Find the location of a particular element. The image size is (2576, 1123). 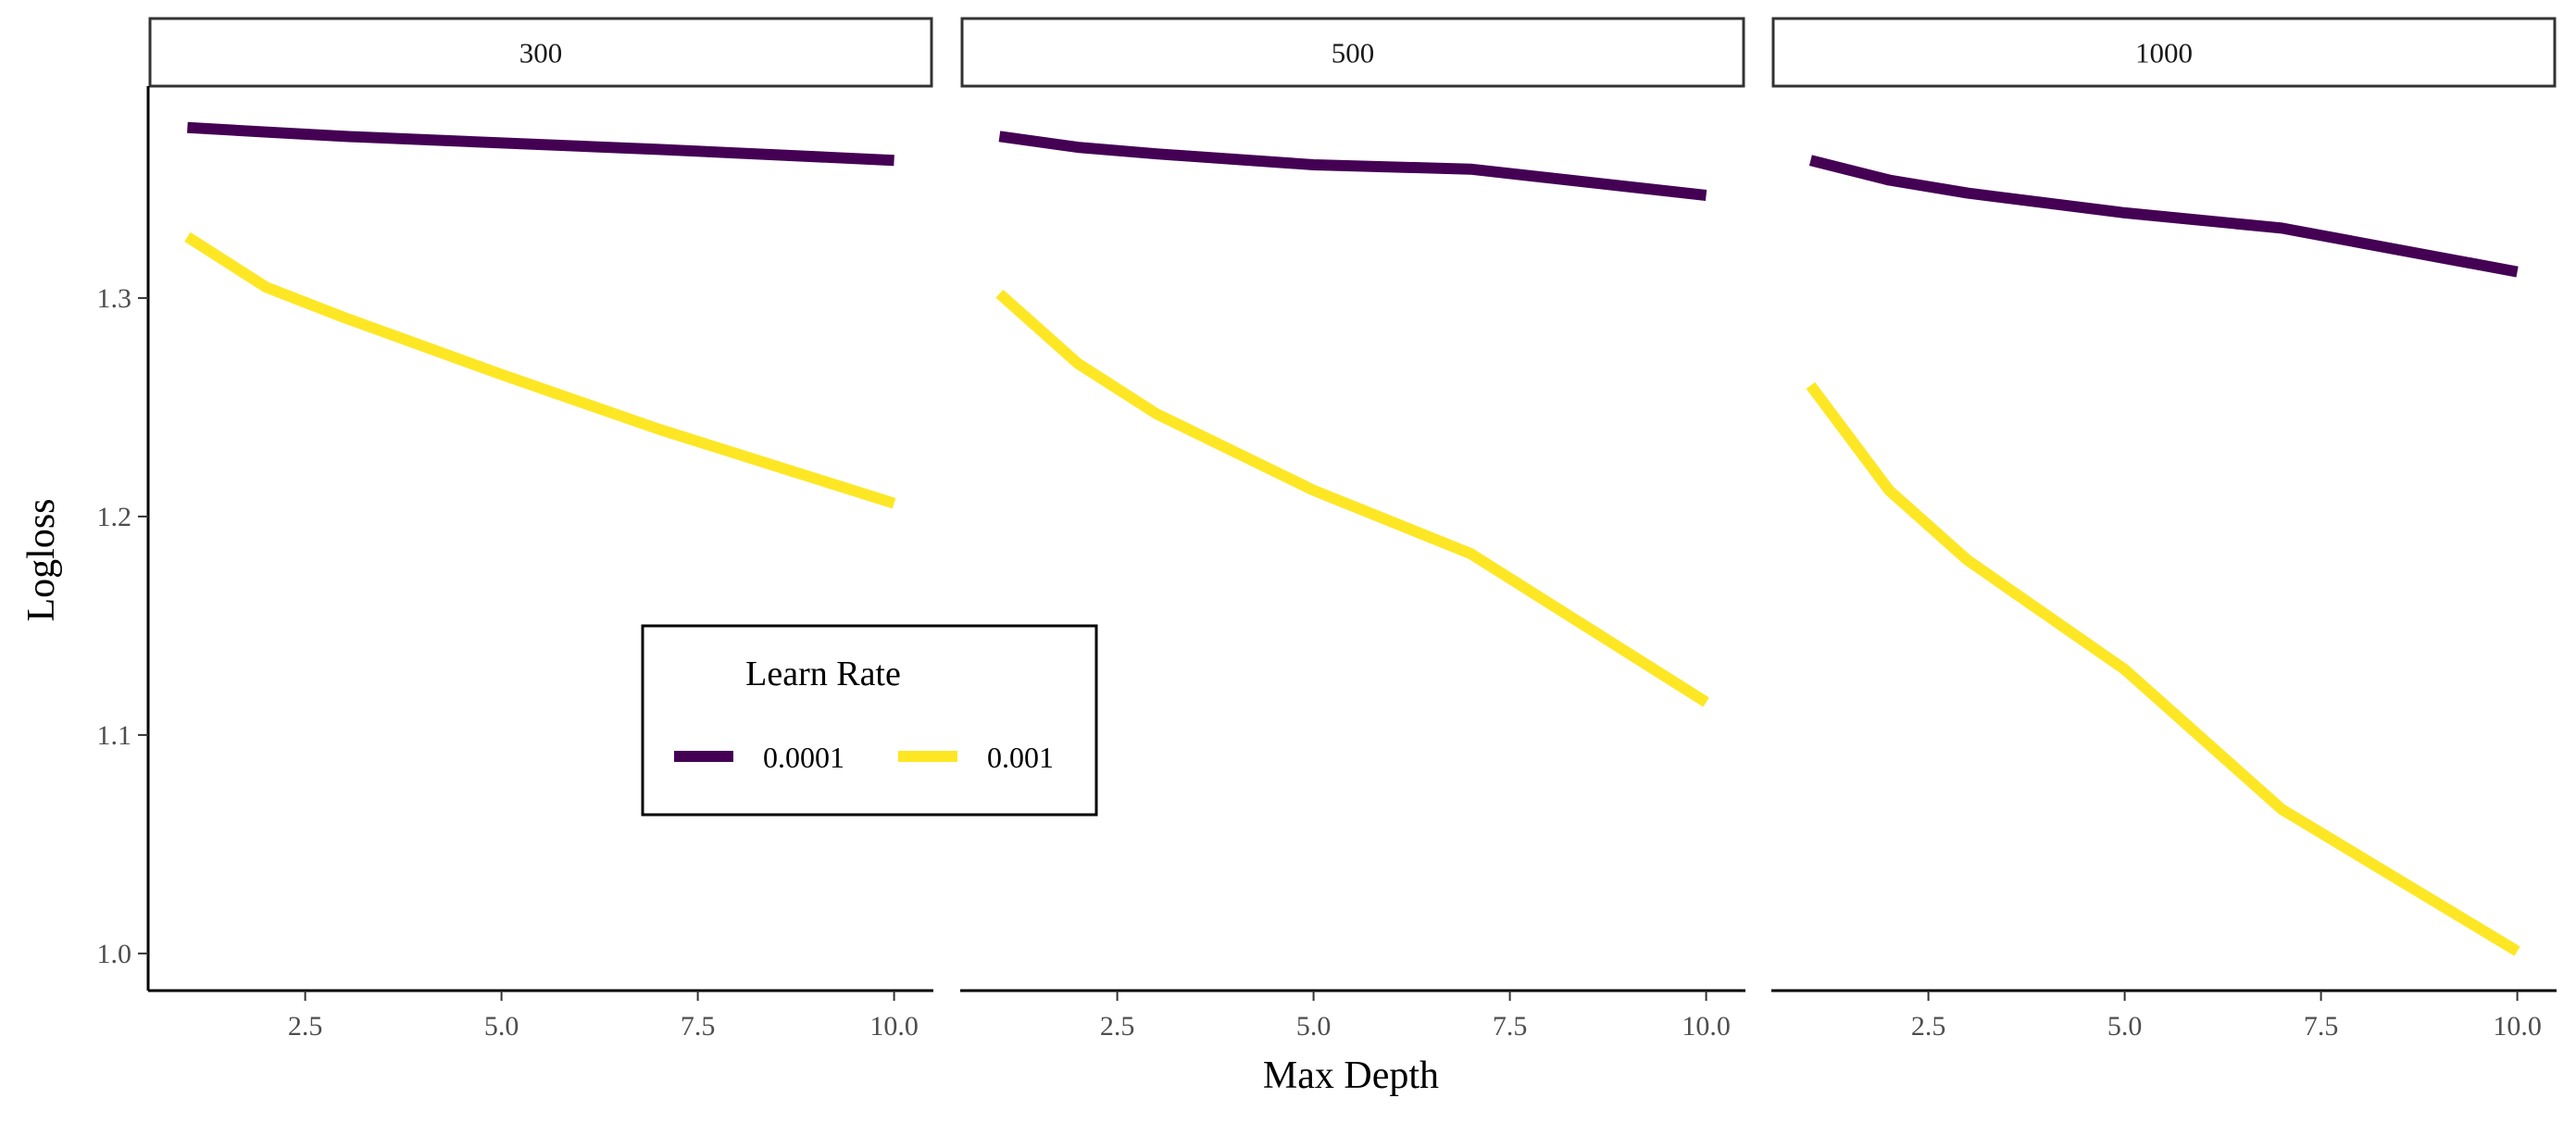

series-line-500-0.001 is located at coordinates (1352, 498).